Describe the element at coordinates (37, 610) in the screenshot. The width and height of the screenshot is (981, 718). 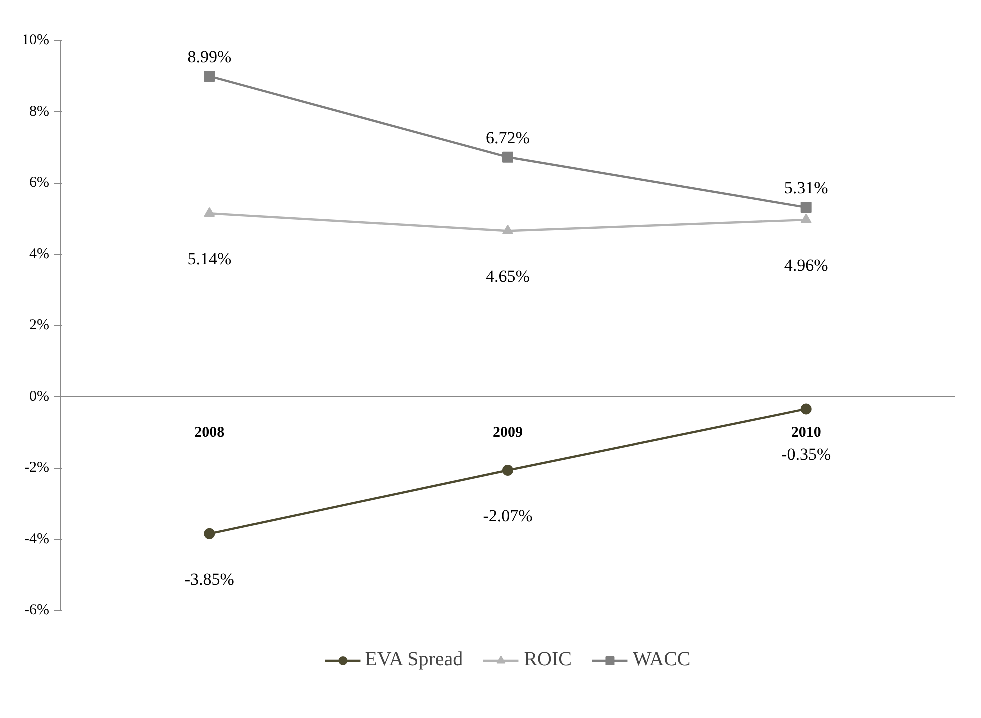
I see `y-tick-label: -6%` at that location.